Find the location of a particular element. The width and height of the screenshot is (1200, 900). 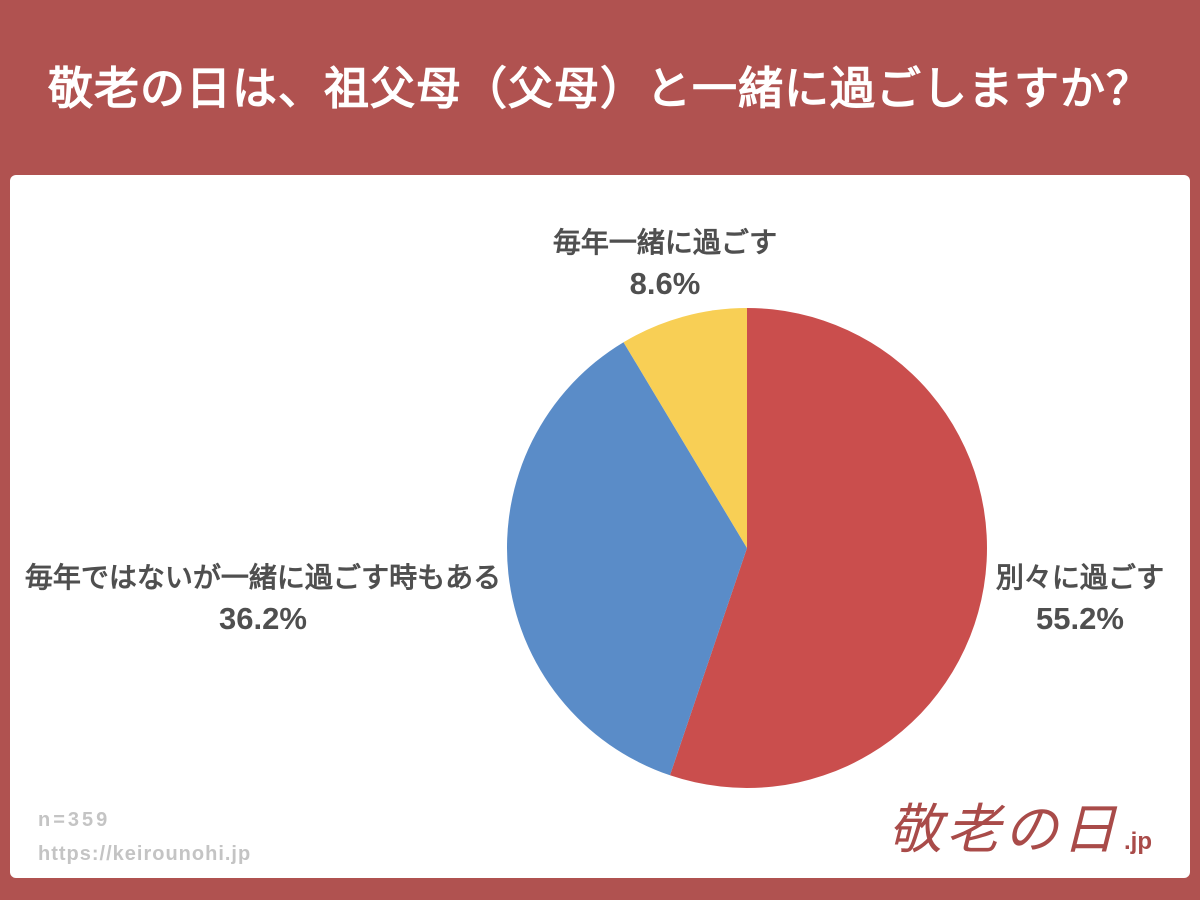

site-logo: 敬老の日 .jp is located at coordinates (1020, 830).